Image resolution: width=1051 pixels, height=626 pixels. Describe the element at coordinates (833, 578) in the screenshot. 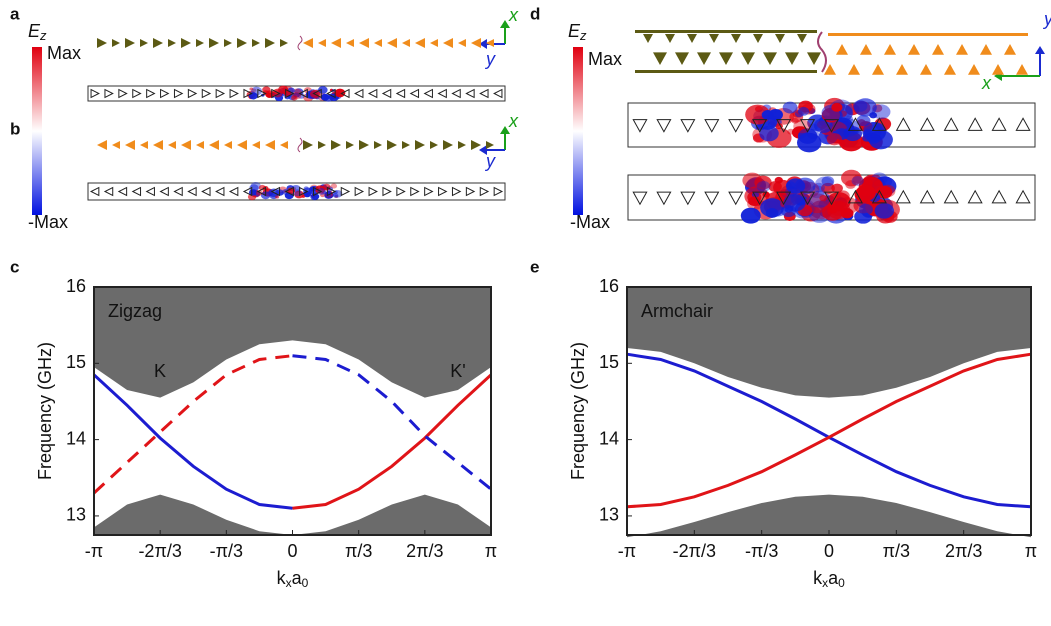

I see `symbol: a` at that location.